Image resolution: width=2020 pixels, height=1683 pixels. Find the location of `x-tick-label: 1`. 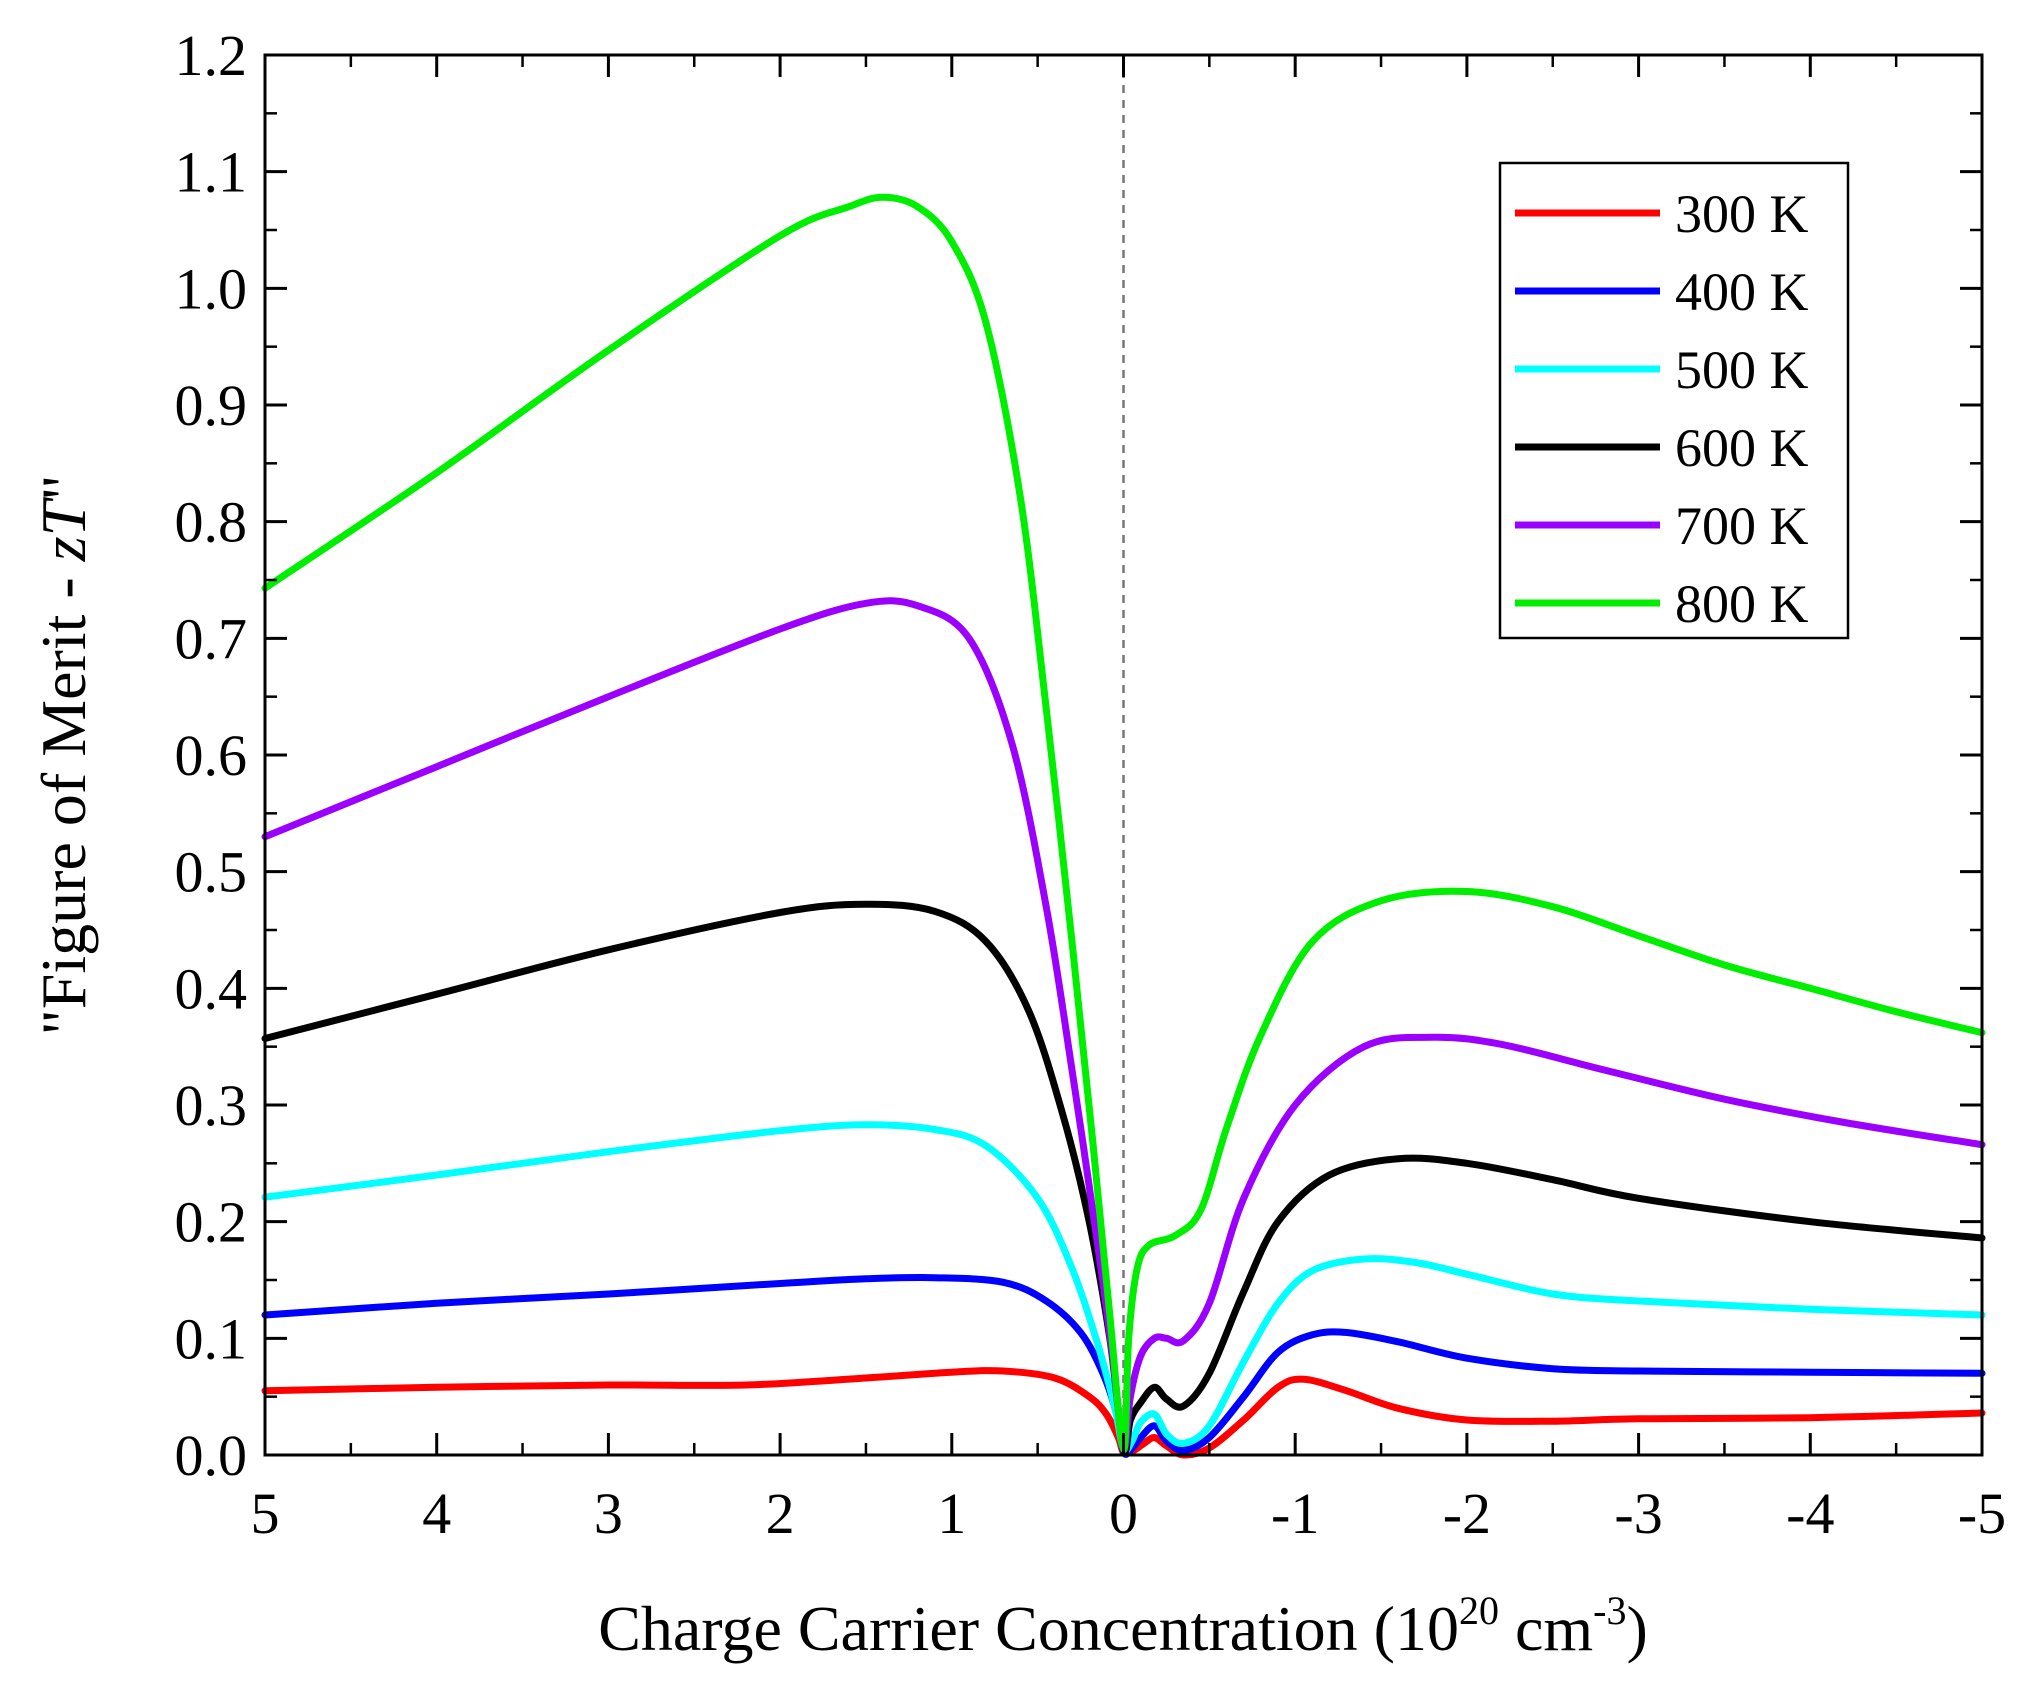

x-tick-label: 1 is located at coordinates (951, 1513).